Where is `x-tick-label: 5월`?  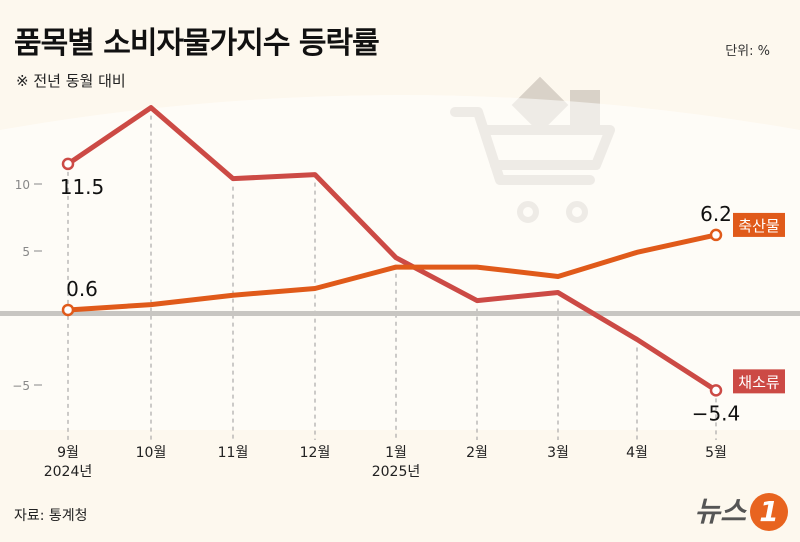 x-tick-label: 5월 is located at coordinates (716, 453).